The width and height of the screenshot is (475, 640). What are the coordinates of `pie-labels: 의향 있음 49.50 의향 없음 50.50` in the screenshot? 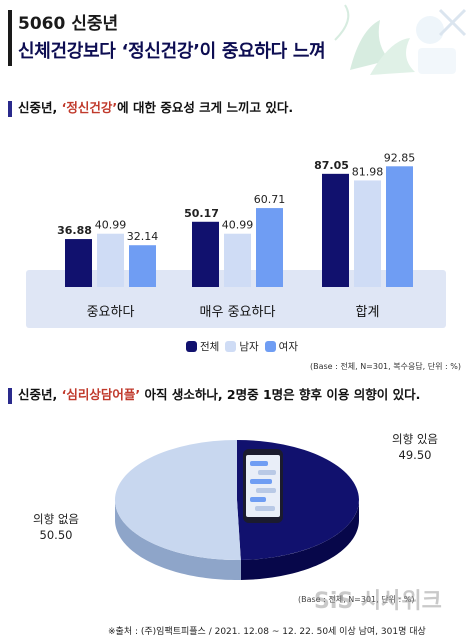 It's located at (235, 487).